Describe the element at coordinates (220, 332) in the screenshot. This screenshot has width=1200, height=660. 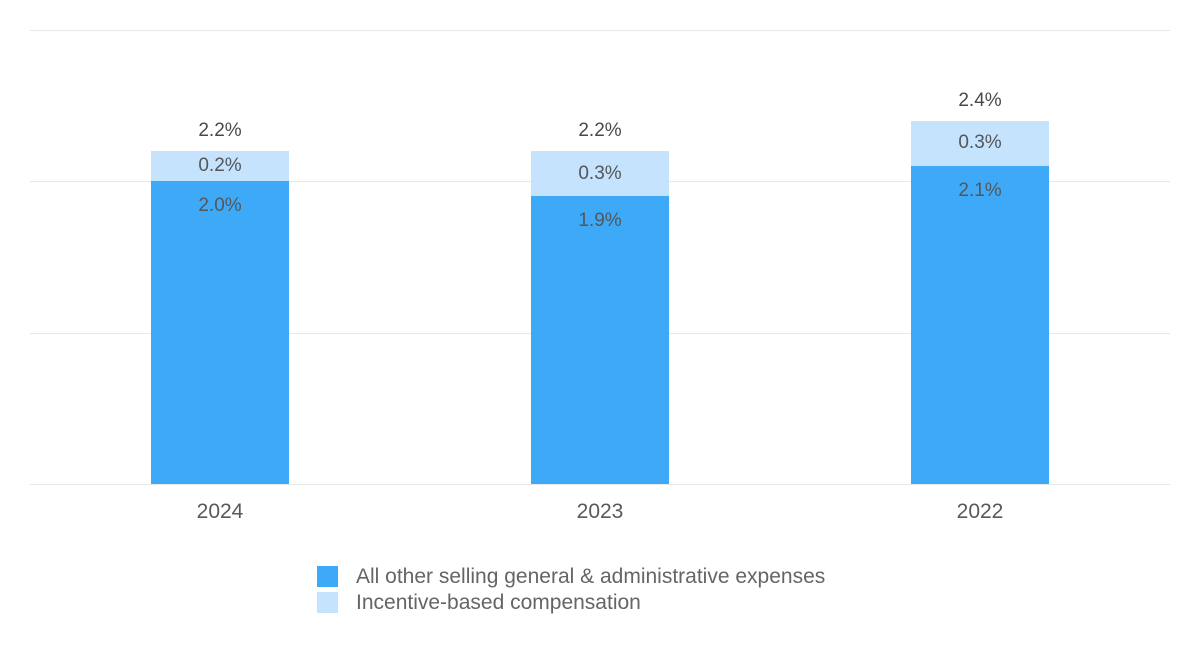
I see `bar-segment-sga-expenses: 2.0%` at that location.